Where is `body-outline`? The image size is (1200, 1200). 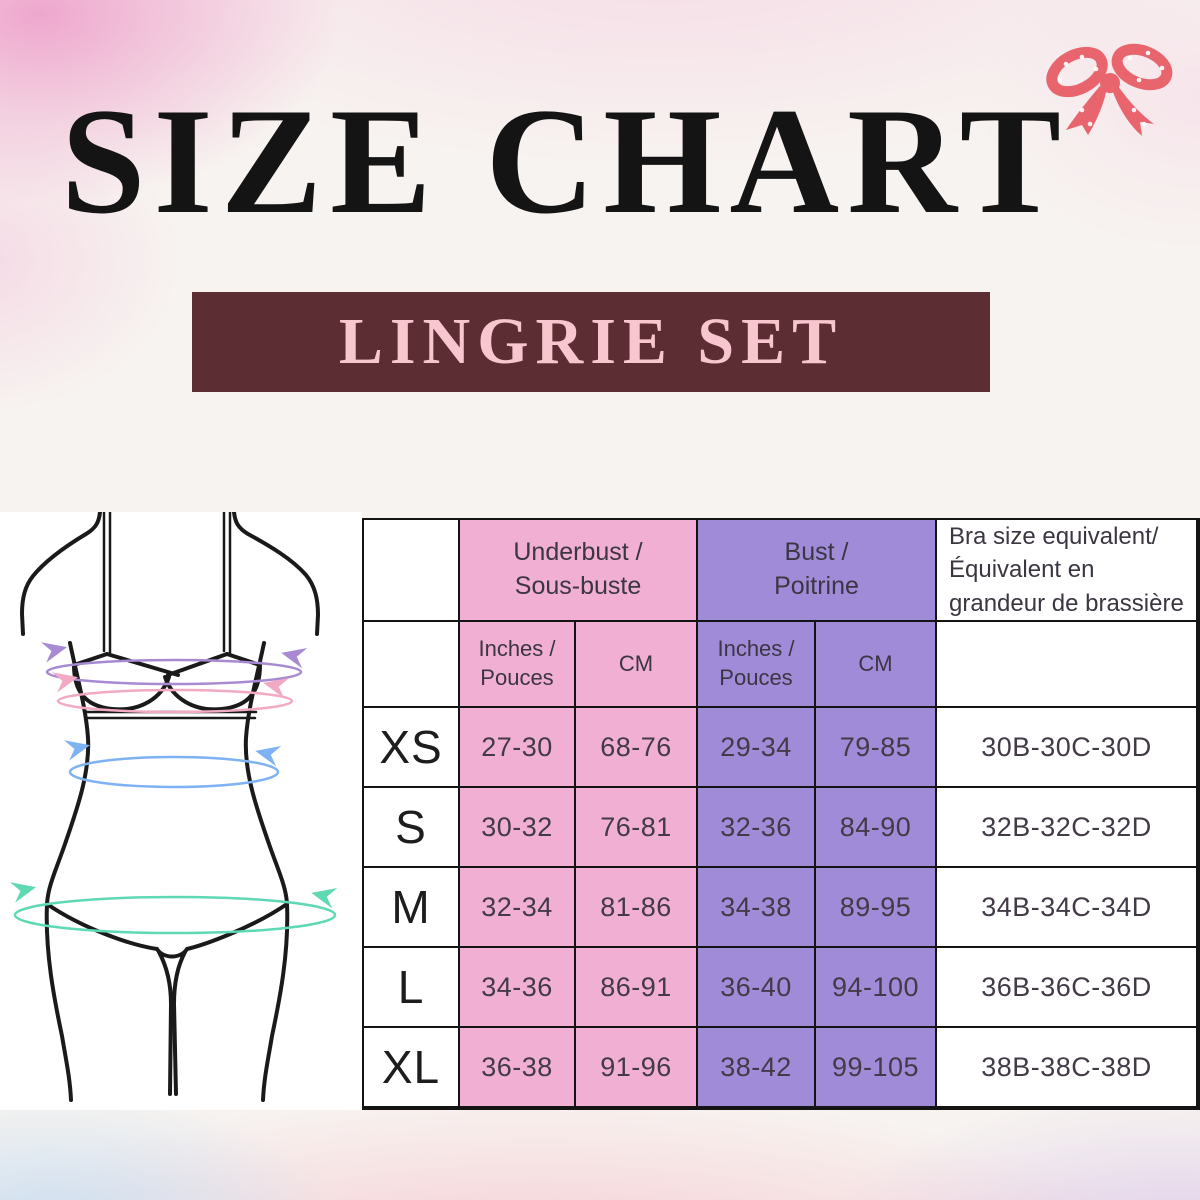 body-outline is located at coordinates (170, 806).